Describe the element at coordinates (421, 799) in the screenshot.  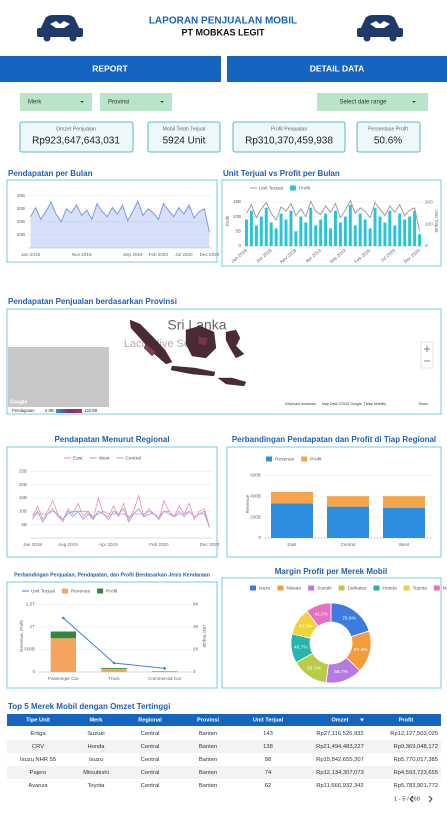
I see `pager-arrows` at that location.